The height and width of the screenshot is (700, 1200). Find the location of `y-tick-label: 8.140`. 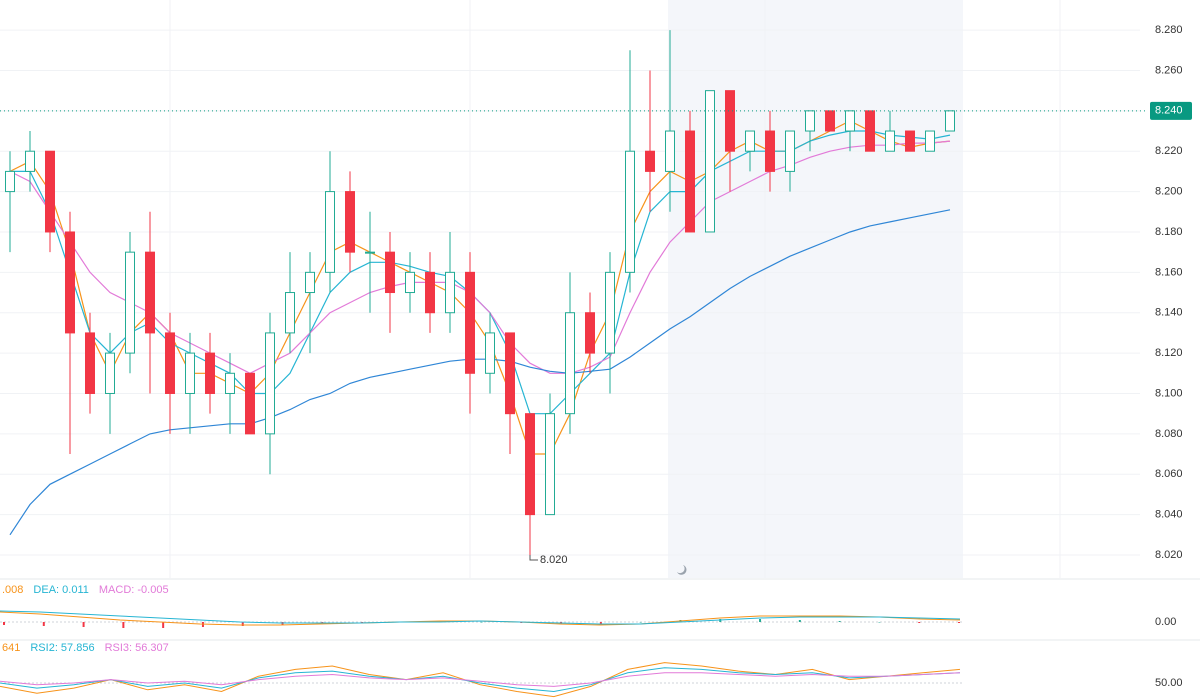

y-tick-label: 8.140 is located at coordinates (1169, 313).